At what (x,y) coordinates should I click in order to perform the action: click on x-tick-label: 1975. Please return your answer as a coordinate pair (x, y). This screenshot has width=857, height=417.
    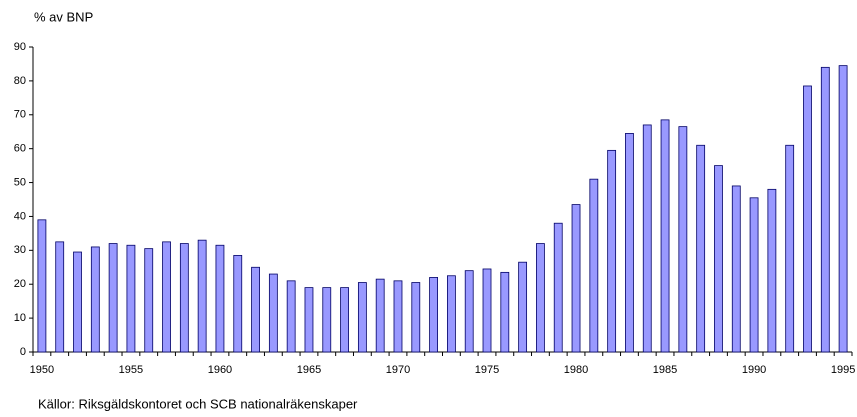
    Looking at the image, I should click on (487, 370).